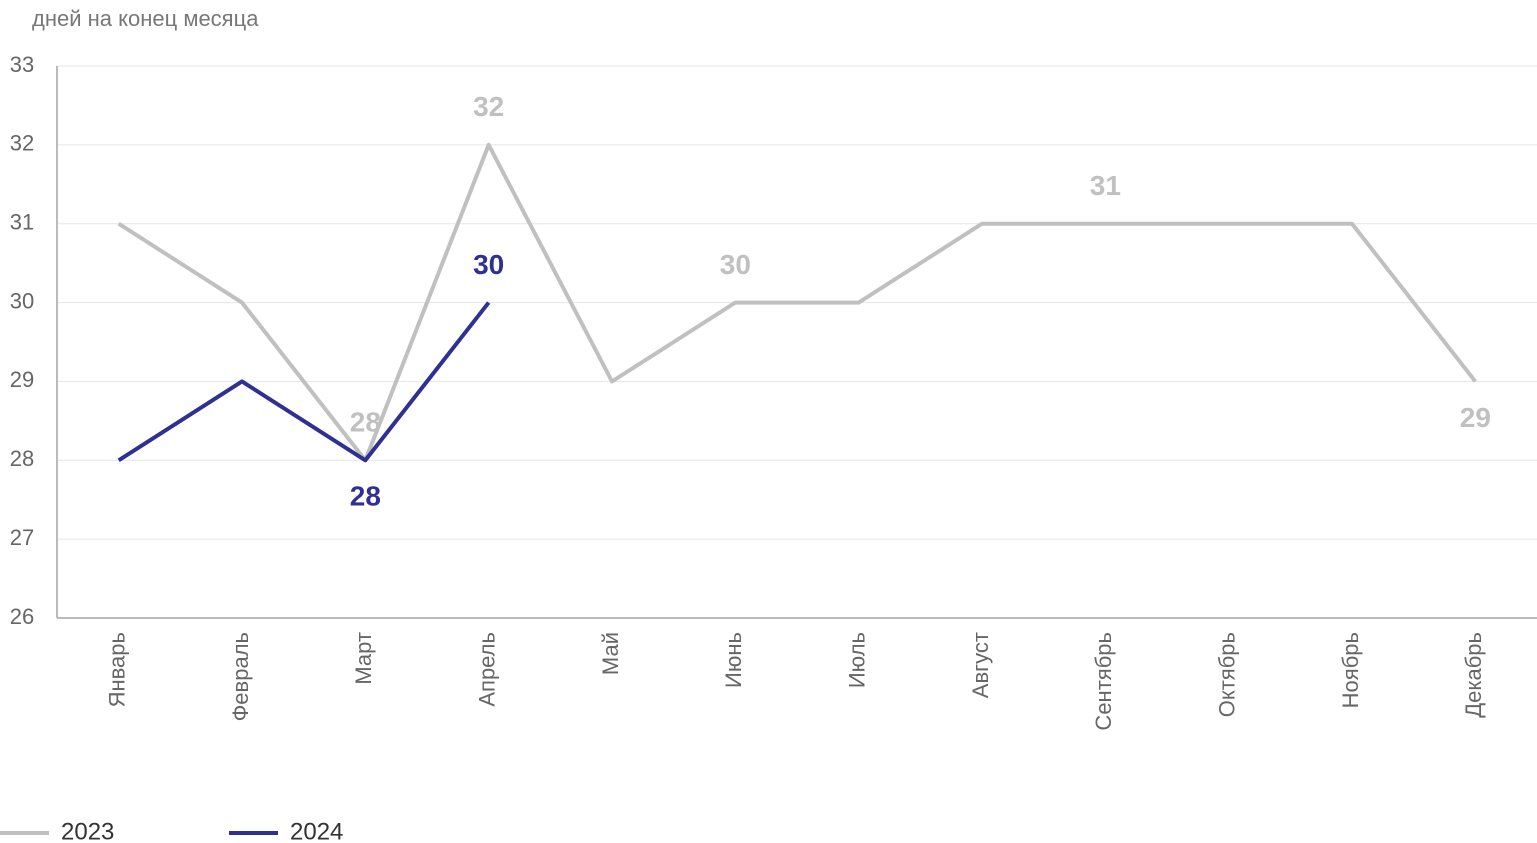 Image resolution: width=1537 pixels, height=843 pixels. Describe the element at coordinates (145, 18) in the screenshot. I see `chart-subtitle: дней на конец месяца` at that location.